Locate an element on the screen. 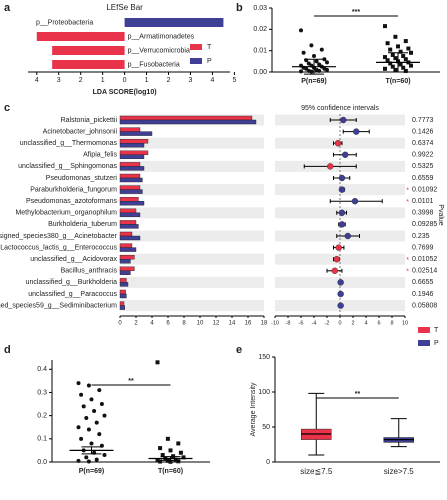  panel-letter: c is located at coordinates (7, 108).